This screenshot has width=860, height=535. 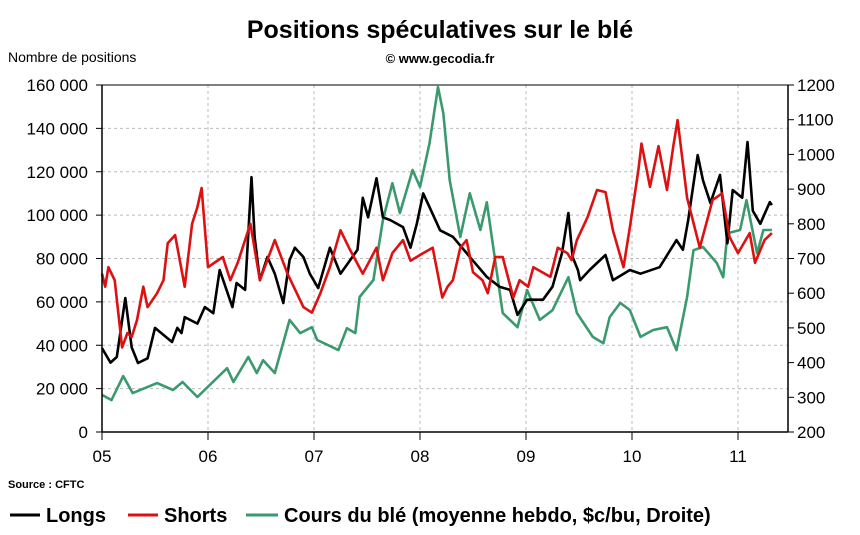 What do you see at coordinates (738, 456) in the screenshot?
I see `x-tick-label: 11` at bounding box center [738, 456].